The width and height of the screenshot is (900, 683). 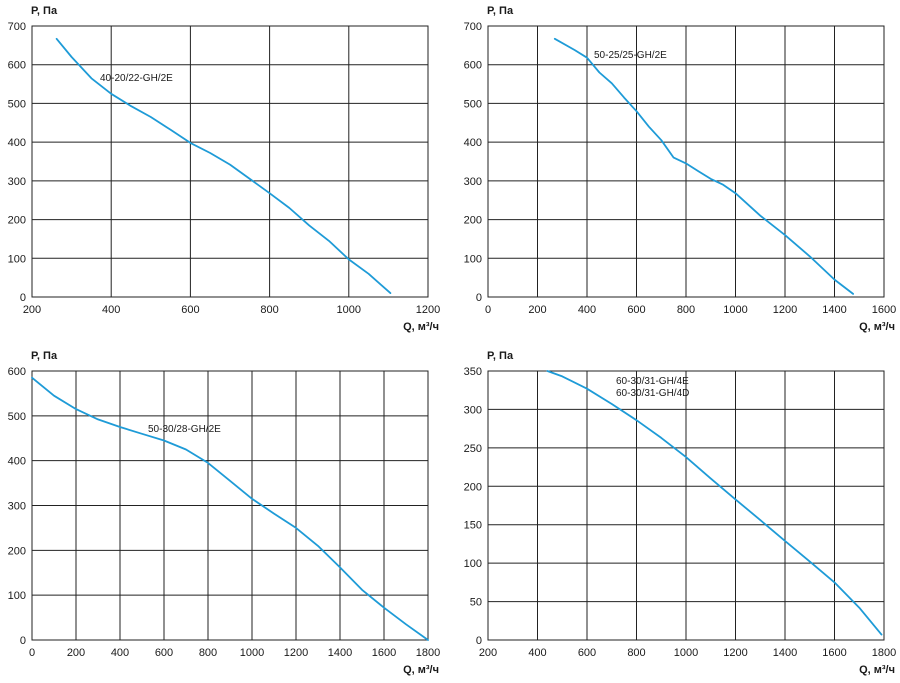 I want to click on series-label: 60-30/31-GH/4E, so click(x=652, y=381).